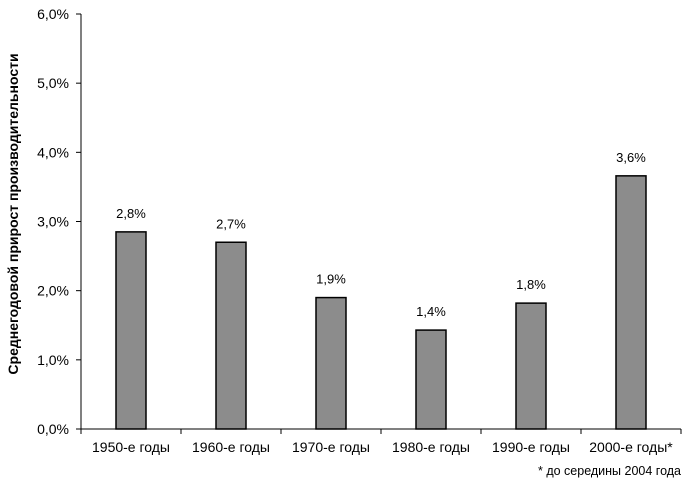 This screenshot has height=482, width=683. I want to click on x-tick-label: 1980-е годы, so click(431, 447).